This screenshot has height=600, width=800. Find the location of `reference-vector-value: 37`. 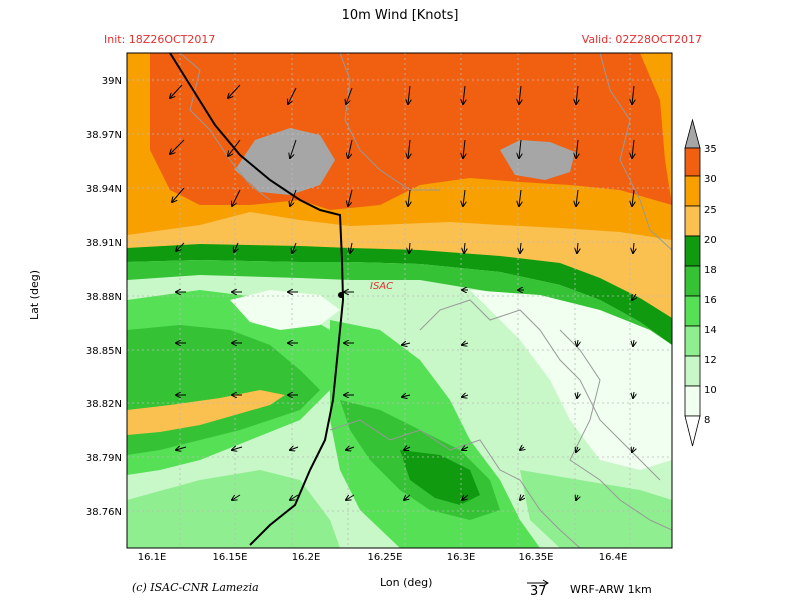

reference-vector-value: 37 is located at coordinates (538, 591).